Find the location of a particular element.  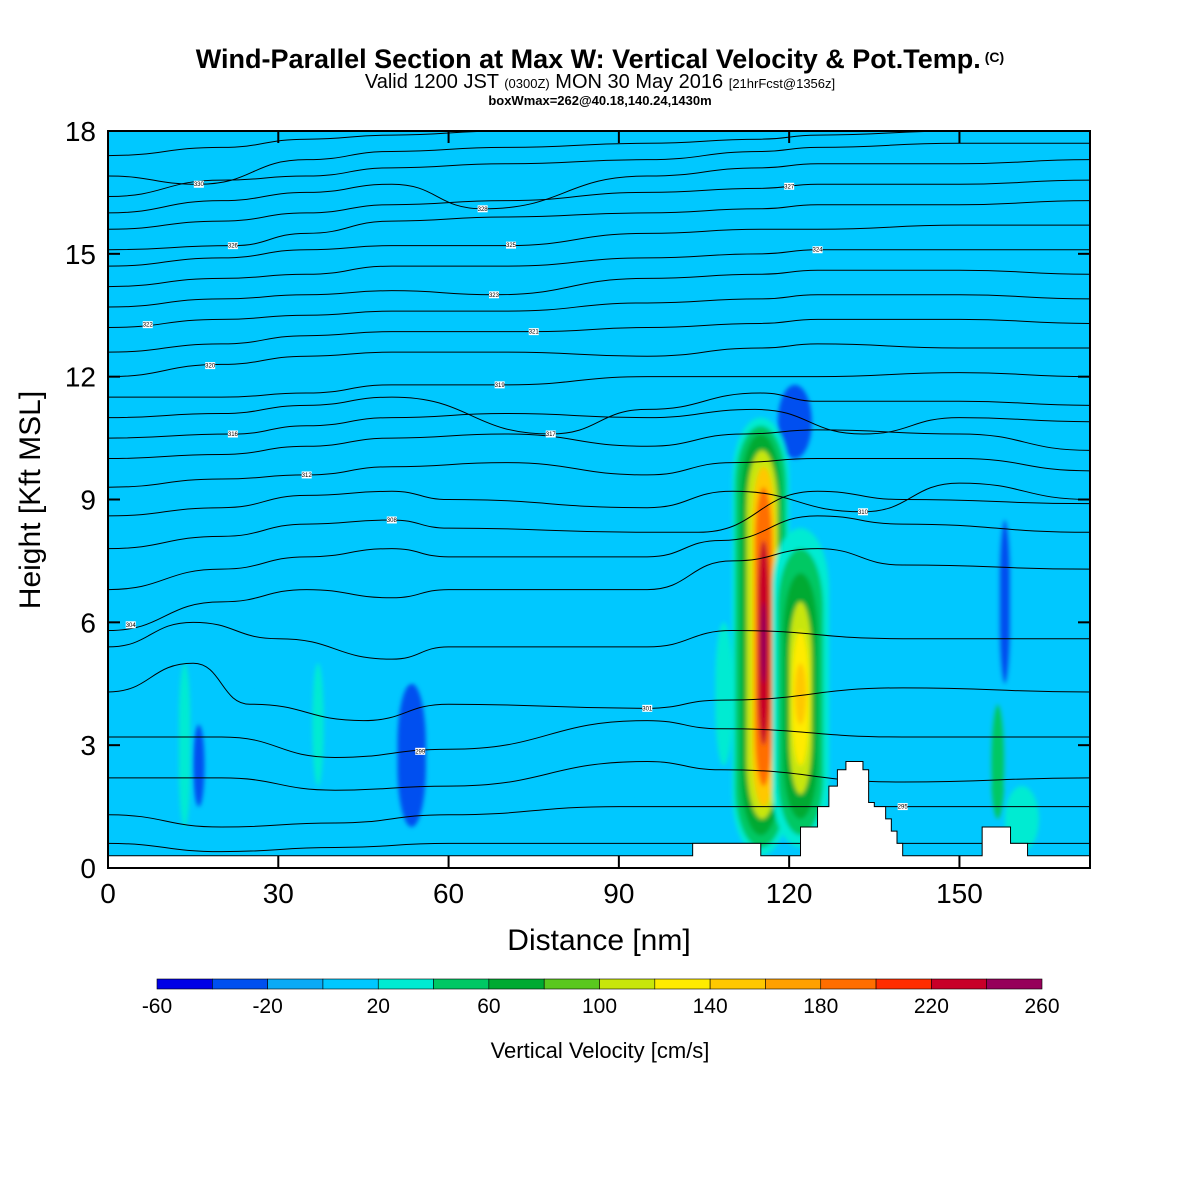

contour-label: 326 is located at coordinates (233, 247).